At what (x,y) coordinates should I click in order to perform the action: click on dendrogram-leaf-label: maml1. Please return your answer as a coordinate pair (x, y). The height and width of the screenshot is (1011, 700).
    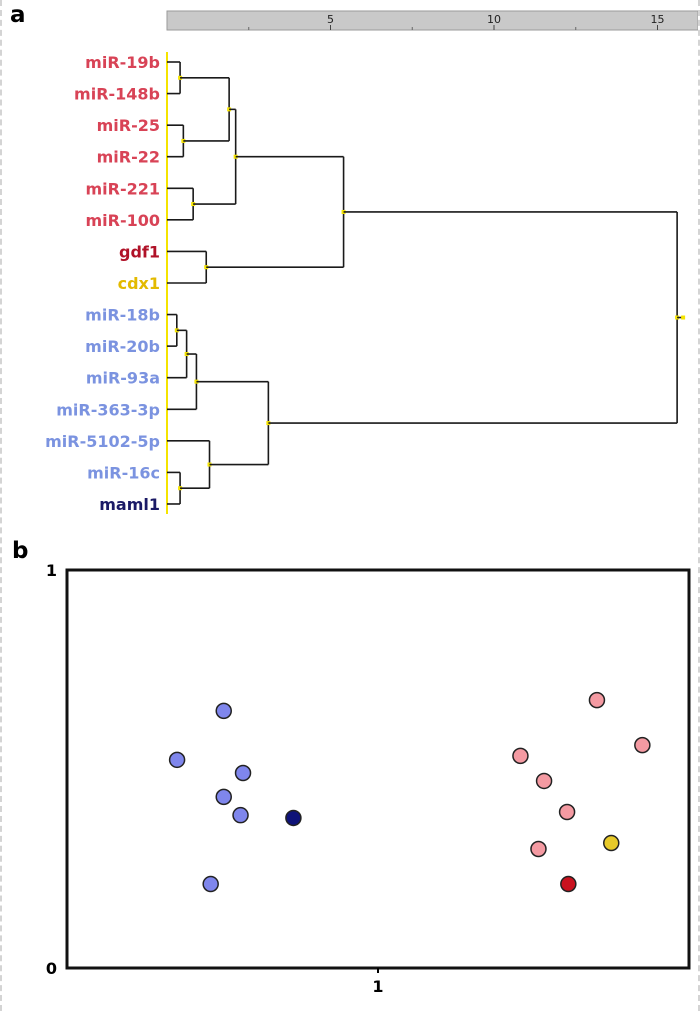
    Looking at the image, I should click on (129, 504).